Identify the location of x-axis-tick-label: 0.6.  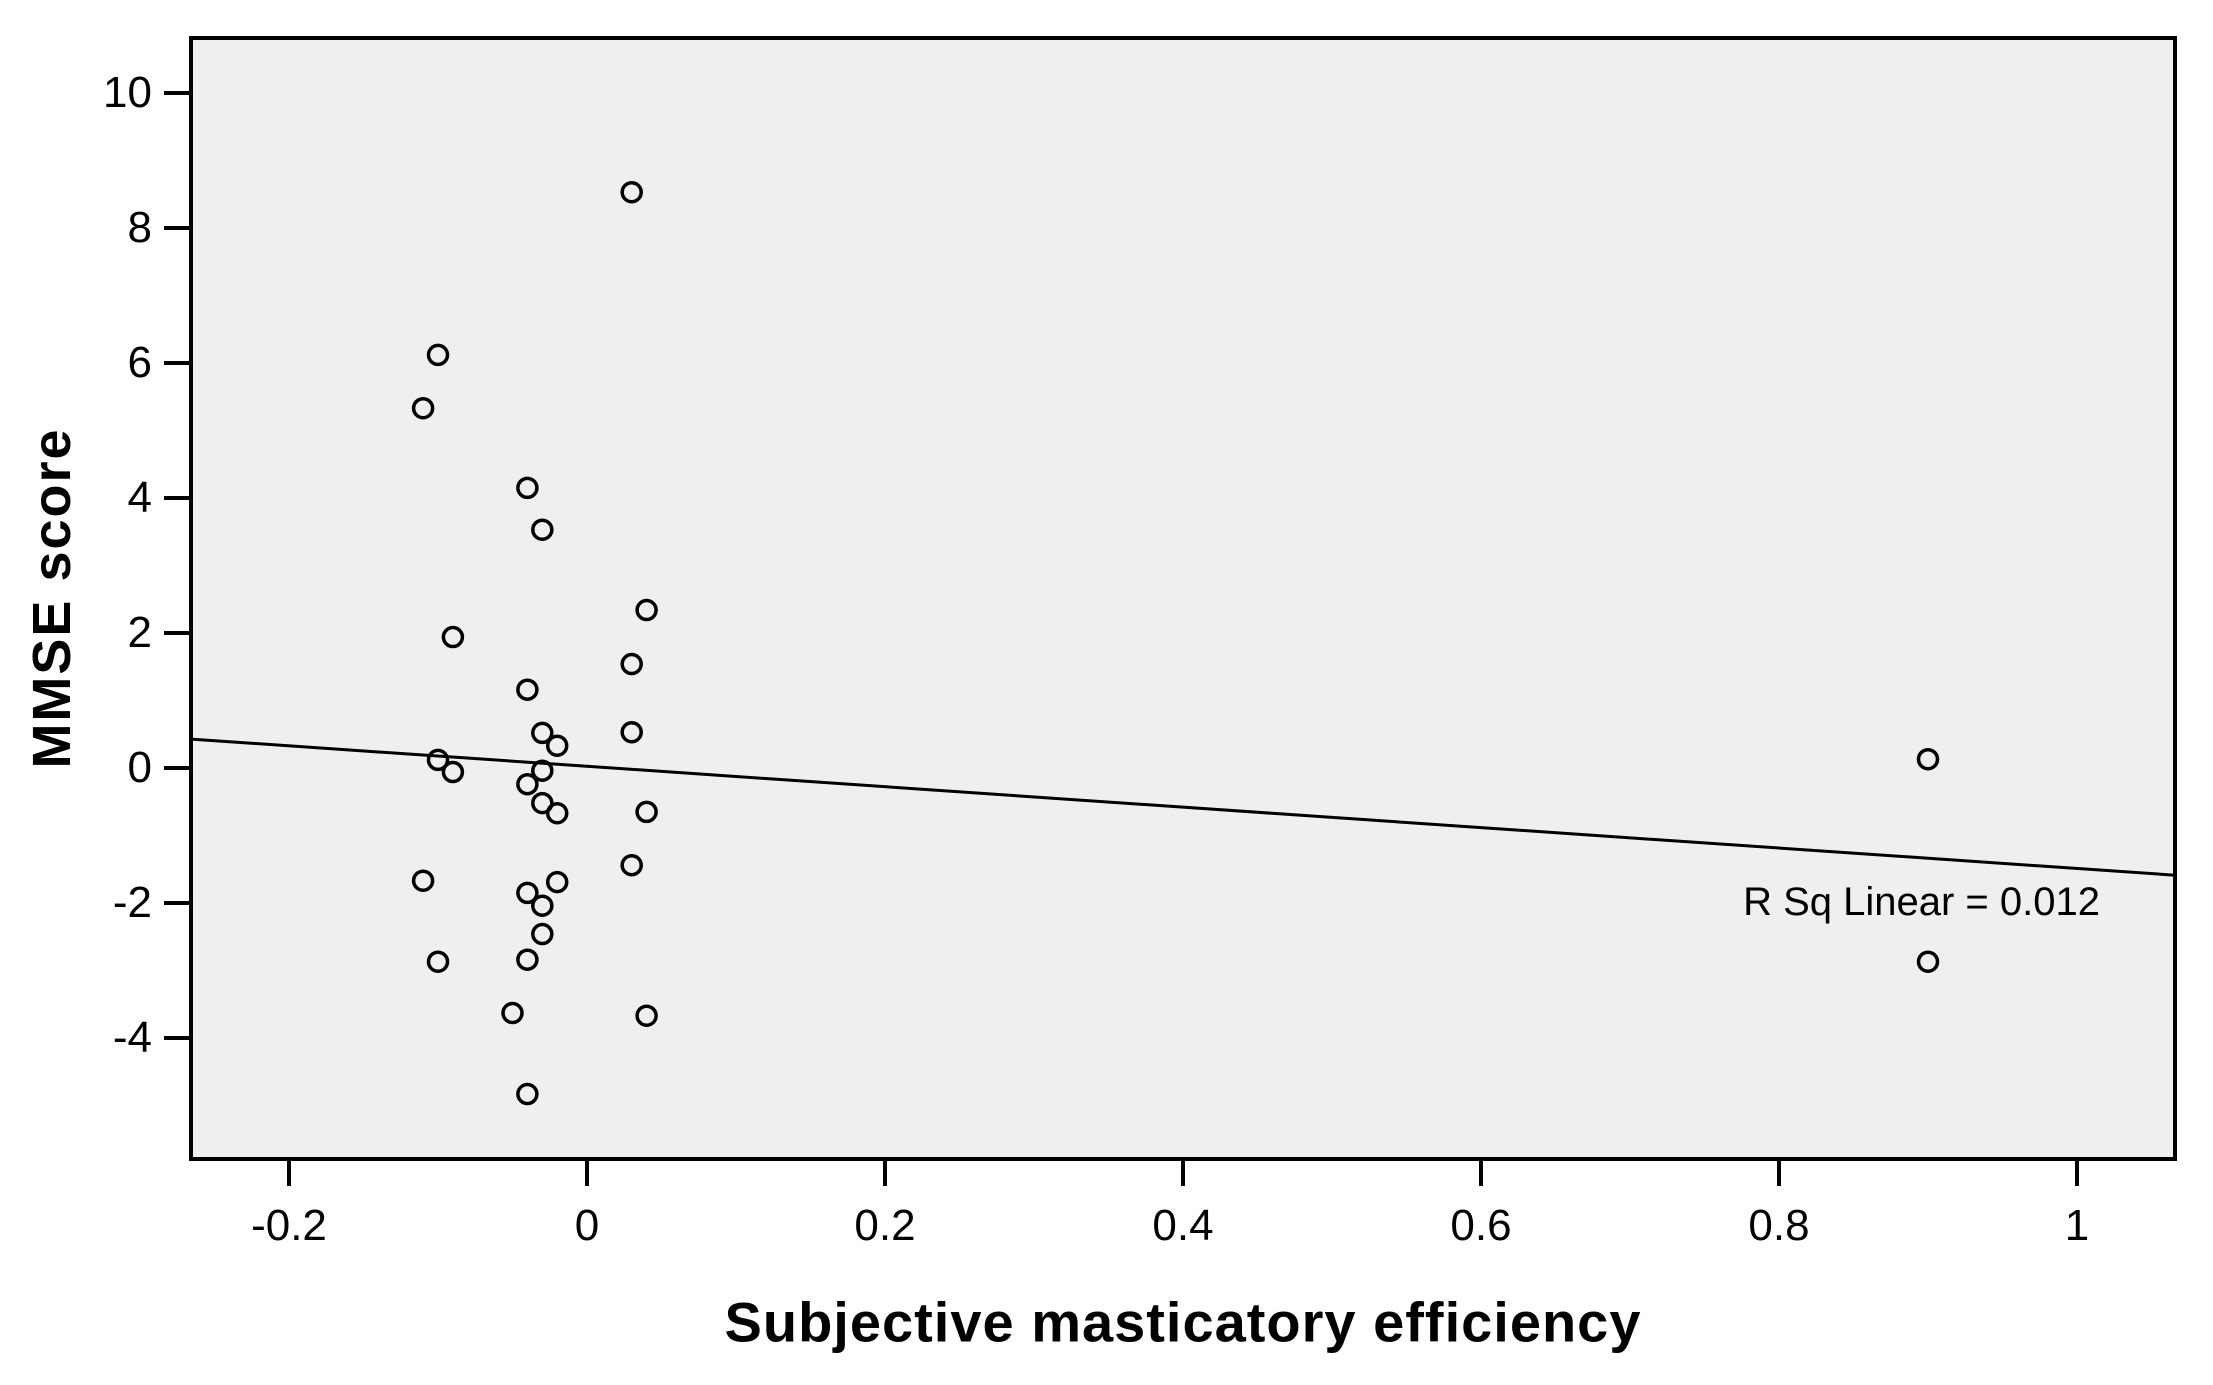
(1481, 1225).